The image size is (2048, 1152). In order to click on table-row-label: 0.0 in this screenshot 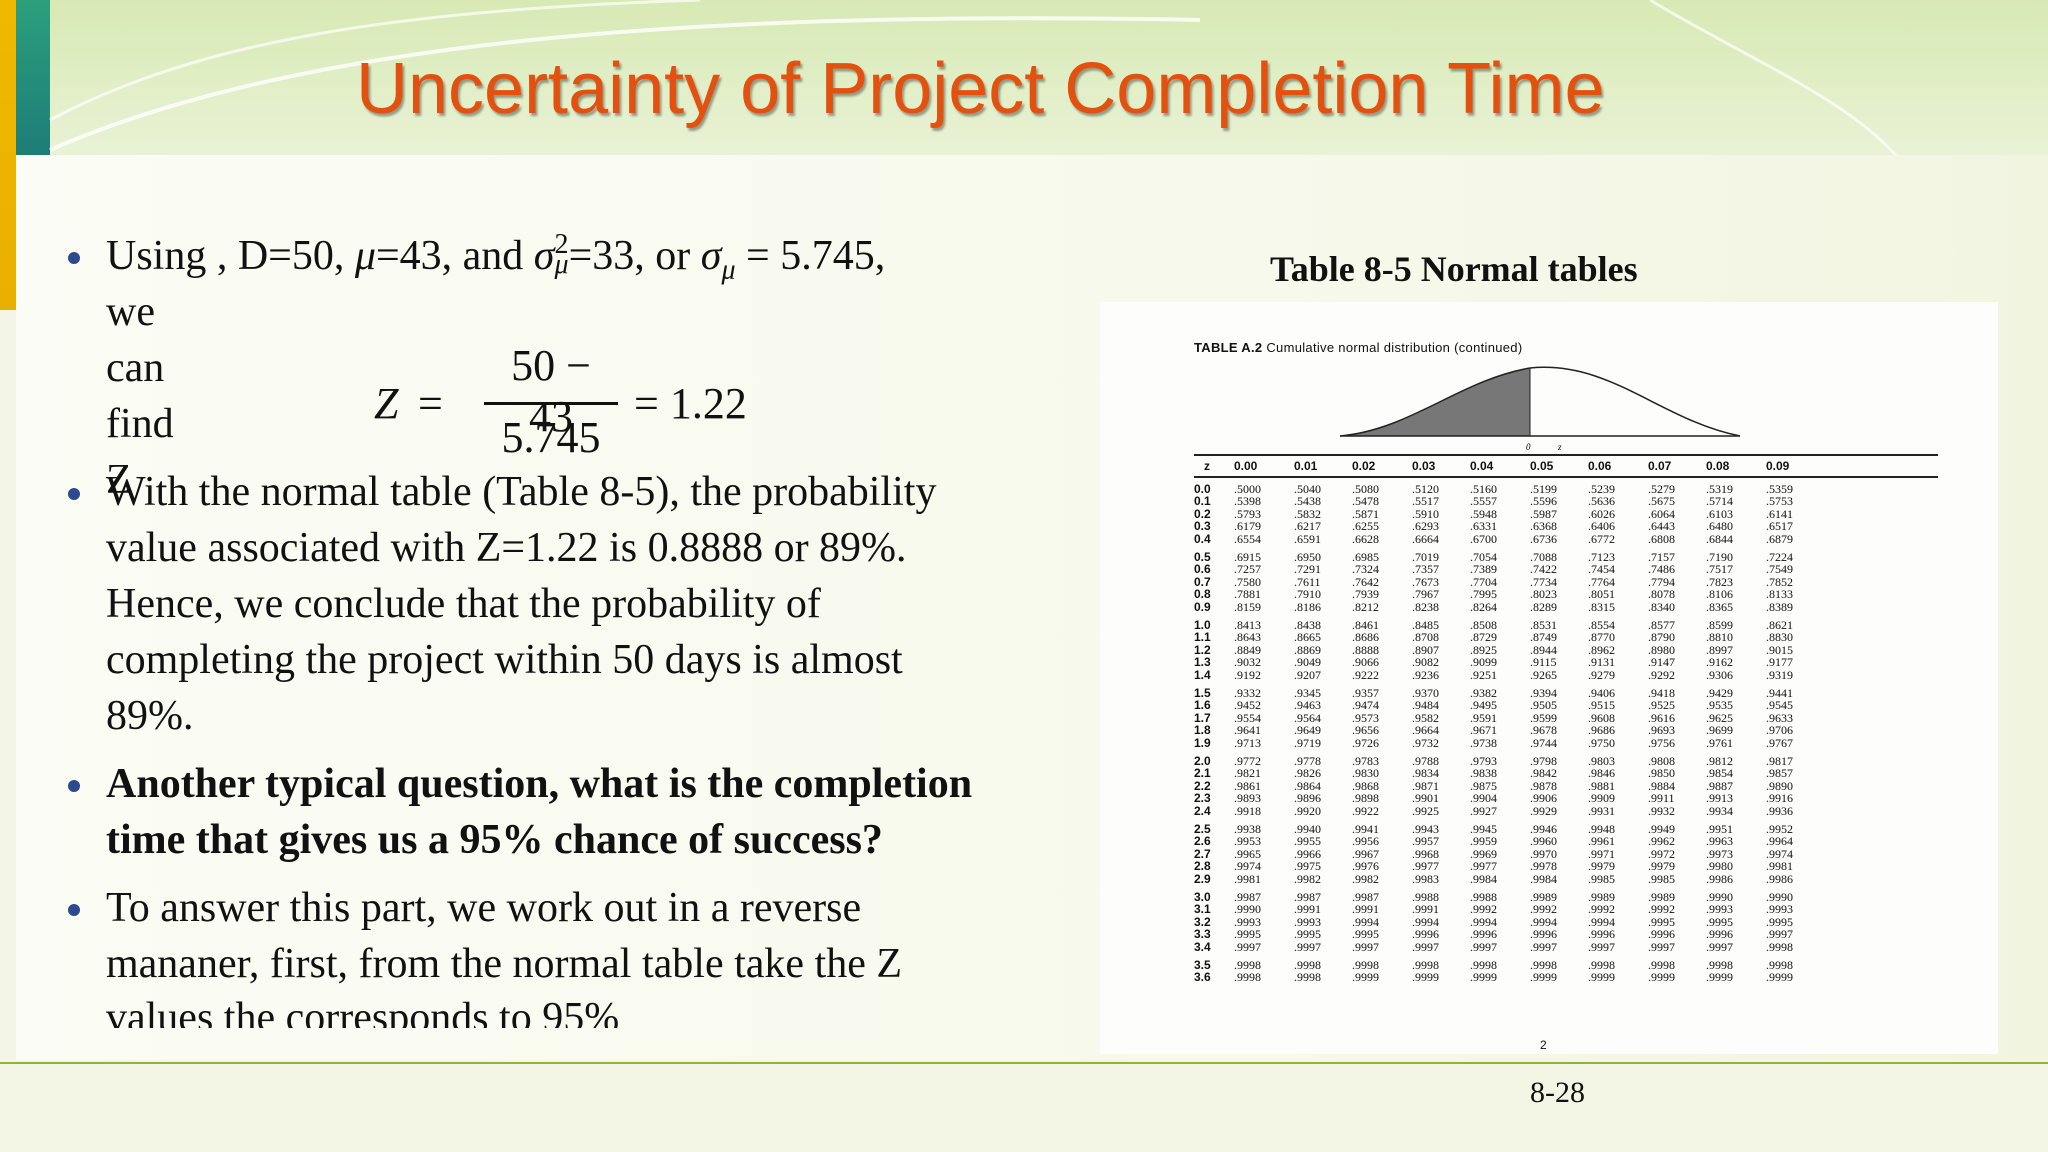, I will do `click(1202, 489)`.